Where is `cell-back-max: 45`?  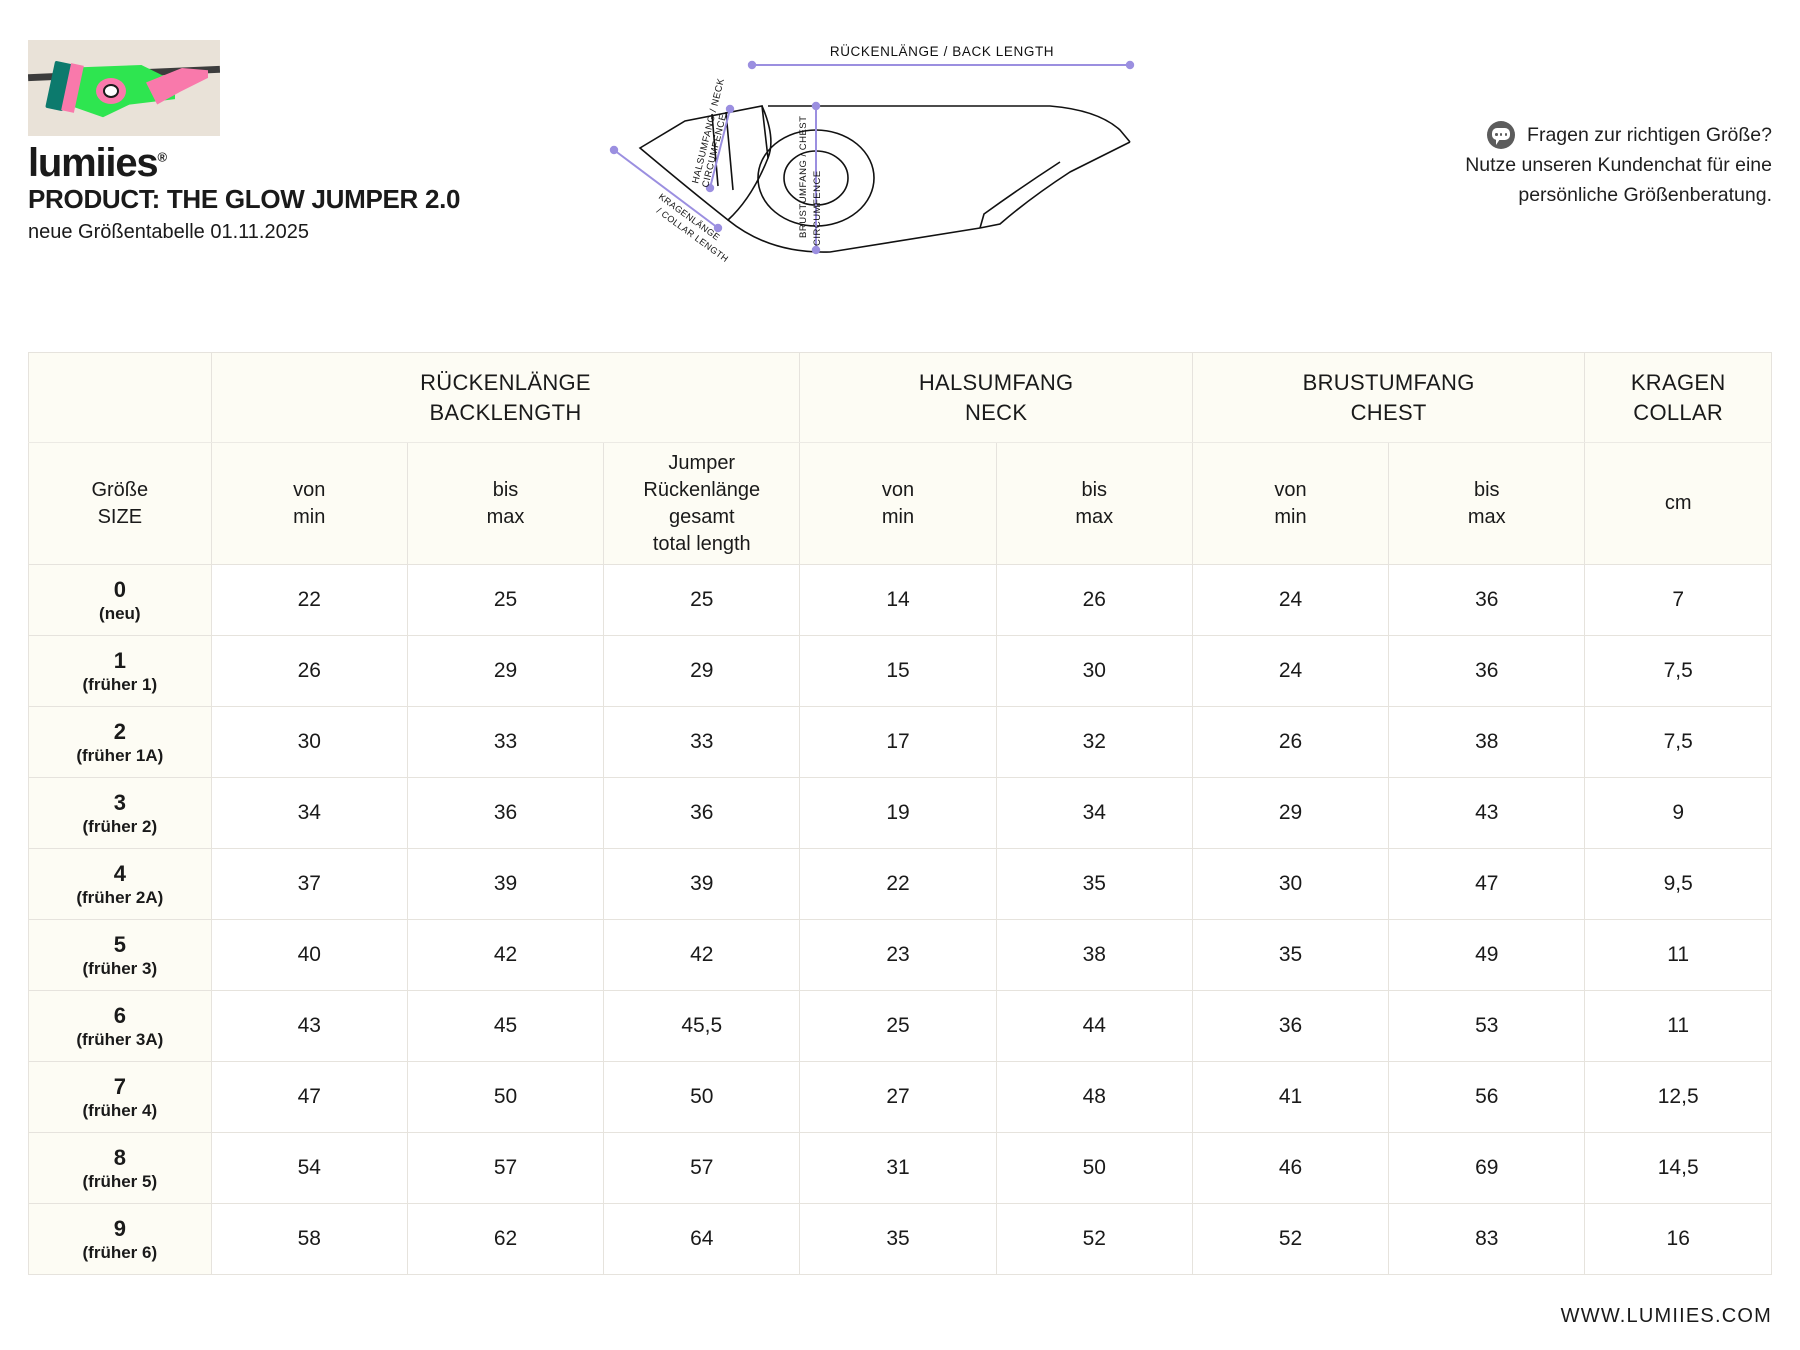 cell-back-max: 45 is located at coordinates (505, 1026).